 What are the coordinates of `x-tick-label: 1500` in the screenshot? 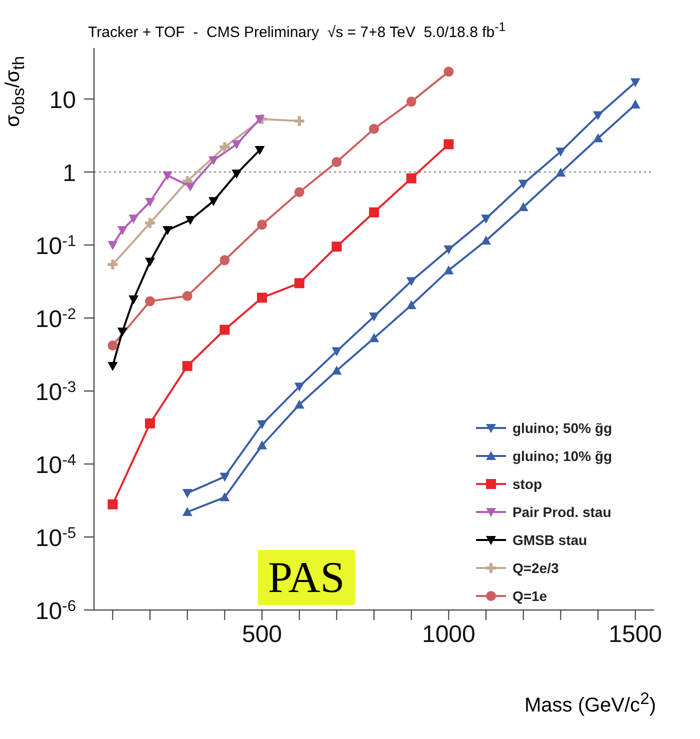 It's located at (635, 634).